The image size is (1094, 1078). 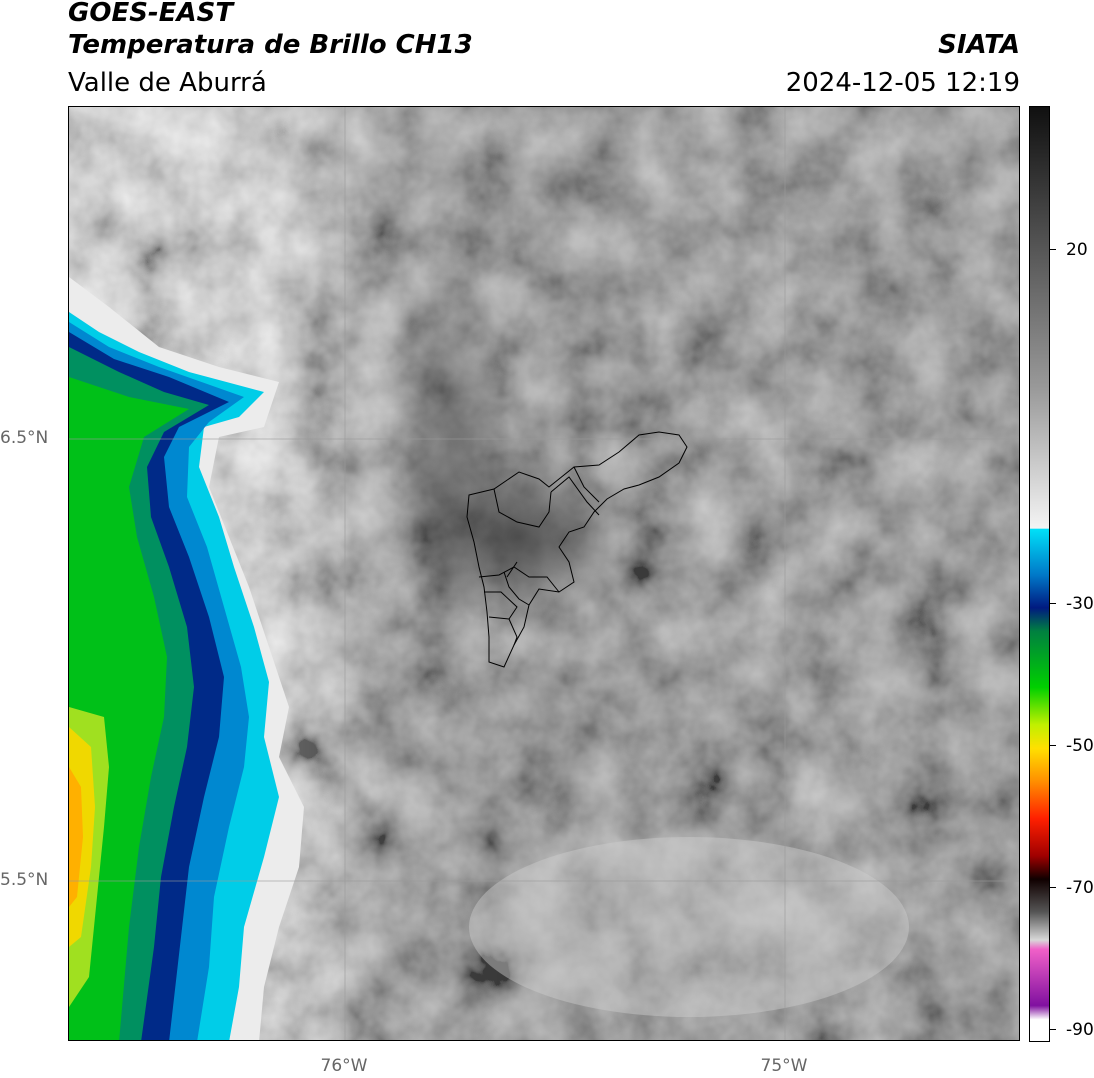 What do you see at coordinates (449, 447) in the screenshot?
I see `dark-band` at bounding box center [449, 447].